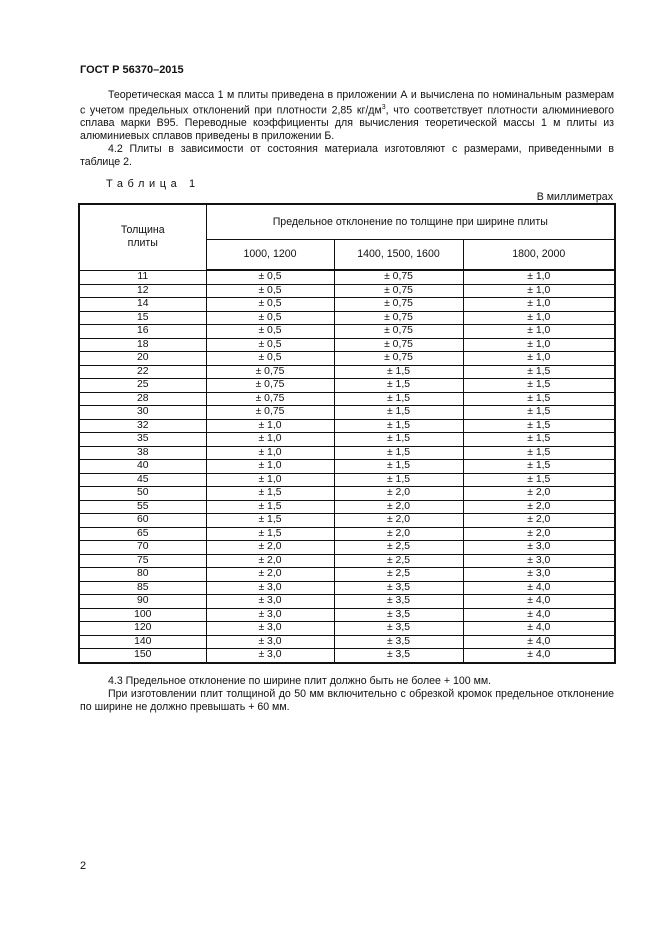 Image resolution: width=661 pixels, height=936 pixels. What do you see at coordinates (347, 452) in the screenshot?
I see `table-row: 38 ± 1,0 ± 1,5 ± 1,5` at bounding box center [347, 452].